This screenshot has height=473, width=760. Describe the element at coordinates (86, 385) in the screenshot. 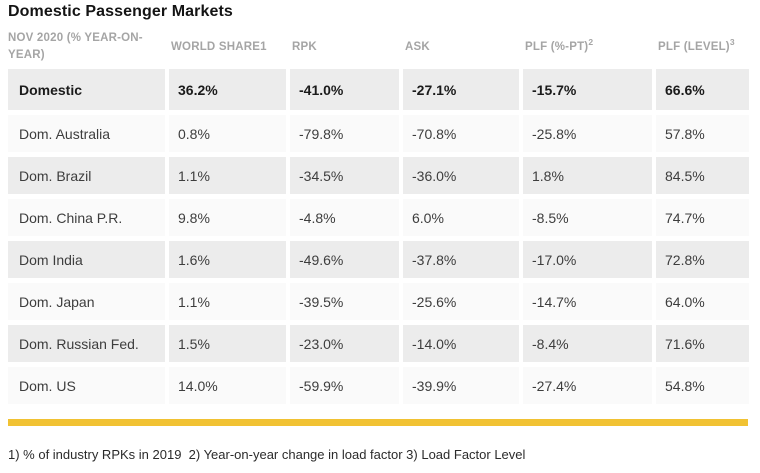

I see `market-cell: Dom. US` at that location.